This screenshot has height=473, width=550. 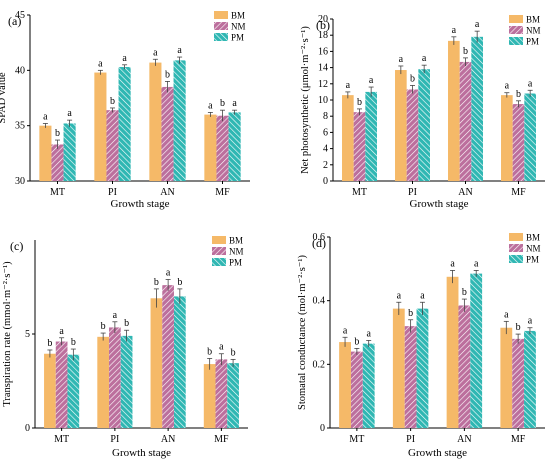 I want to click on y-tick-label: 0.6, so click(x=319, y=237).